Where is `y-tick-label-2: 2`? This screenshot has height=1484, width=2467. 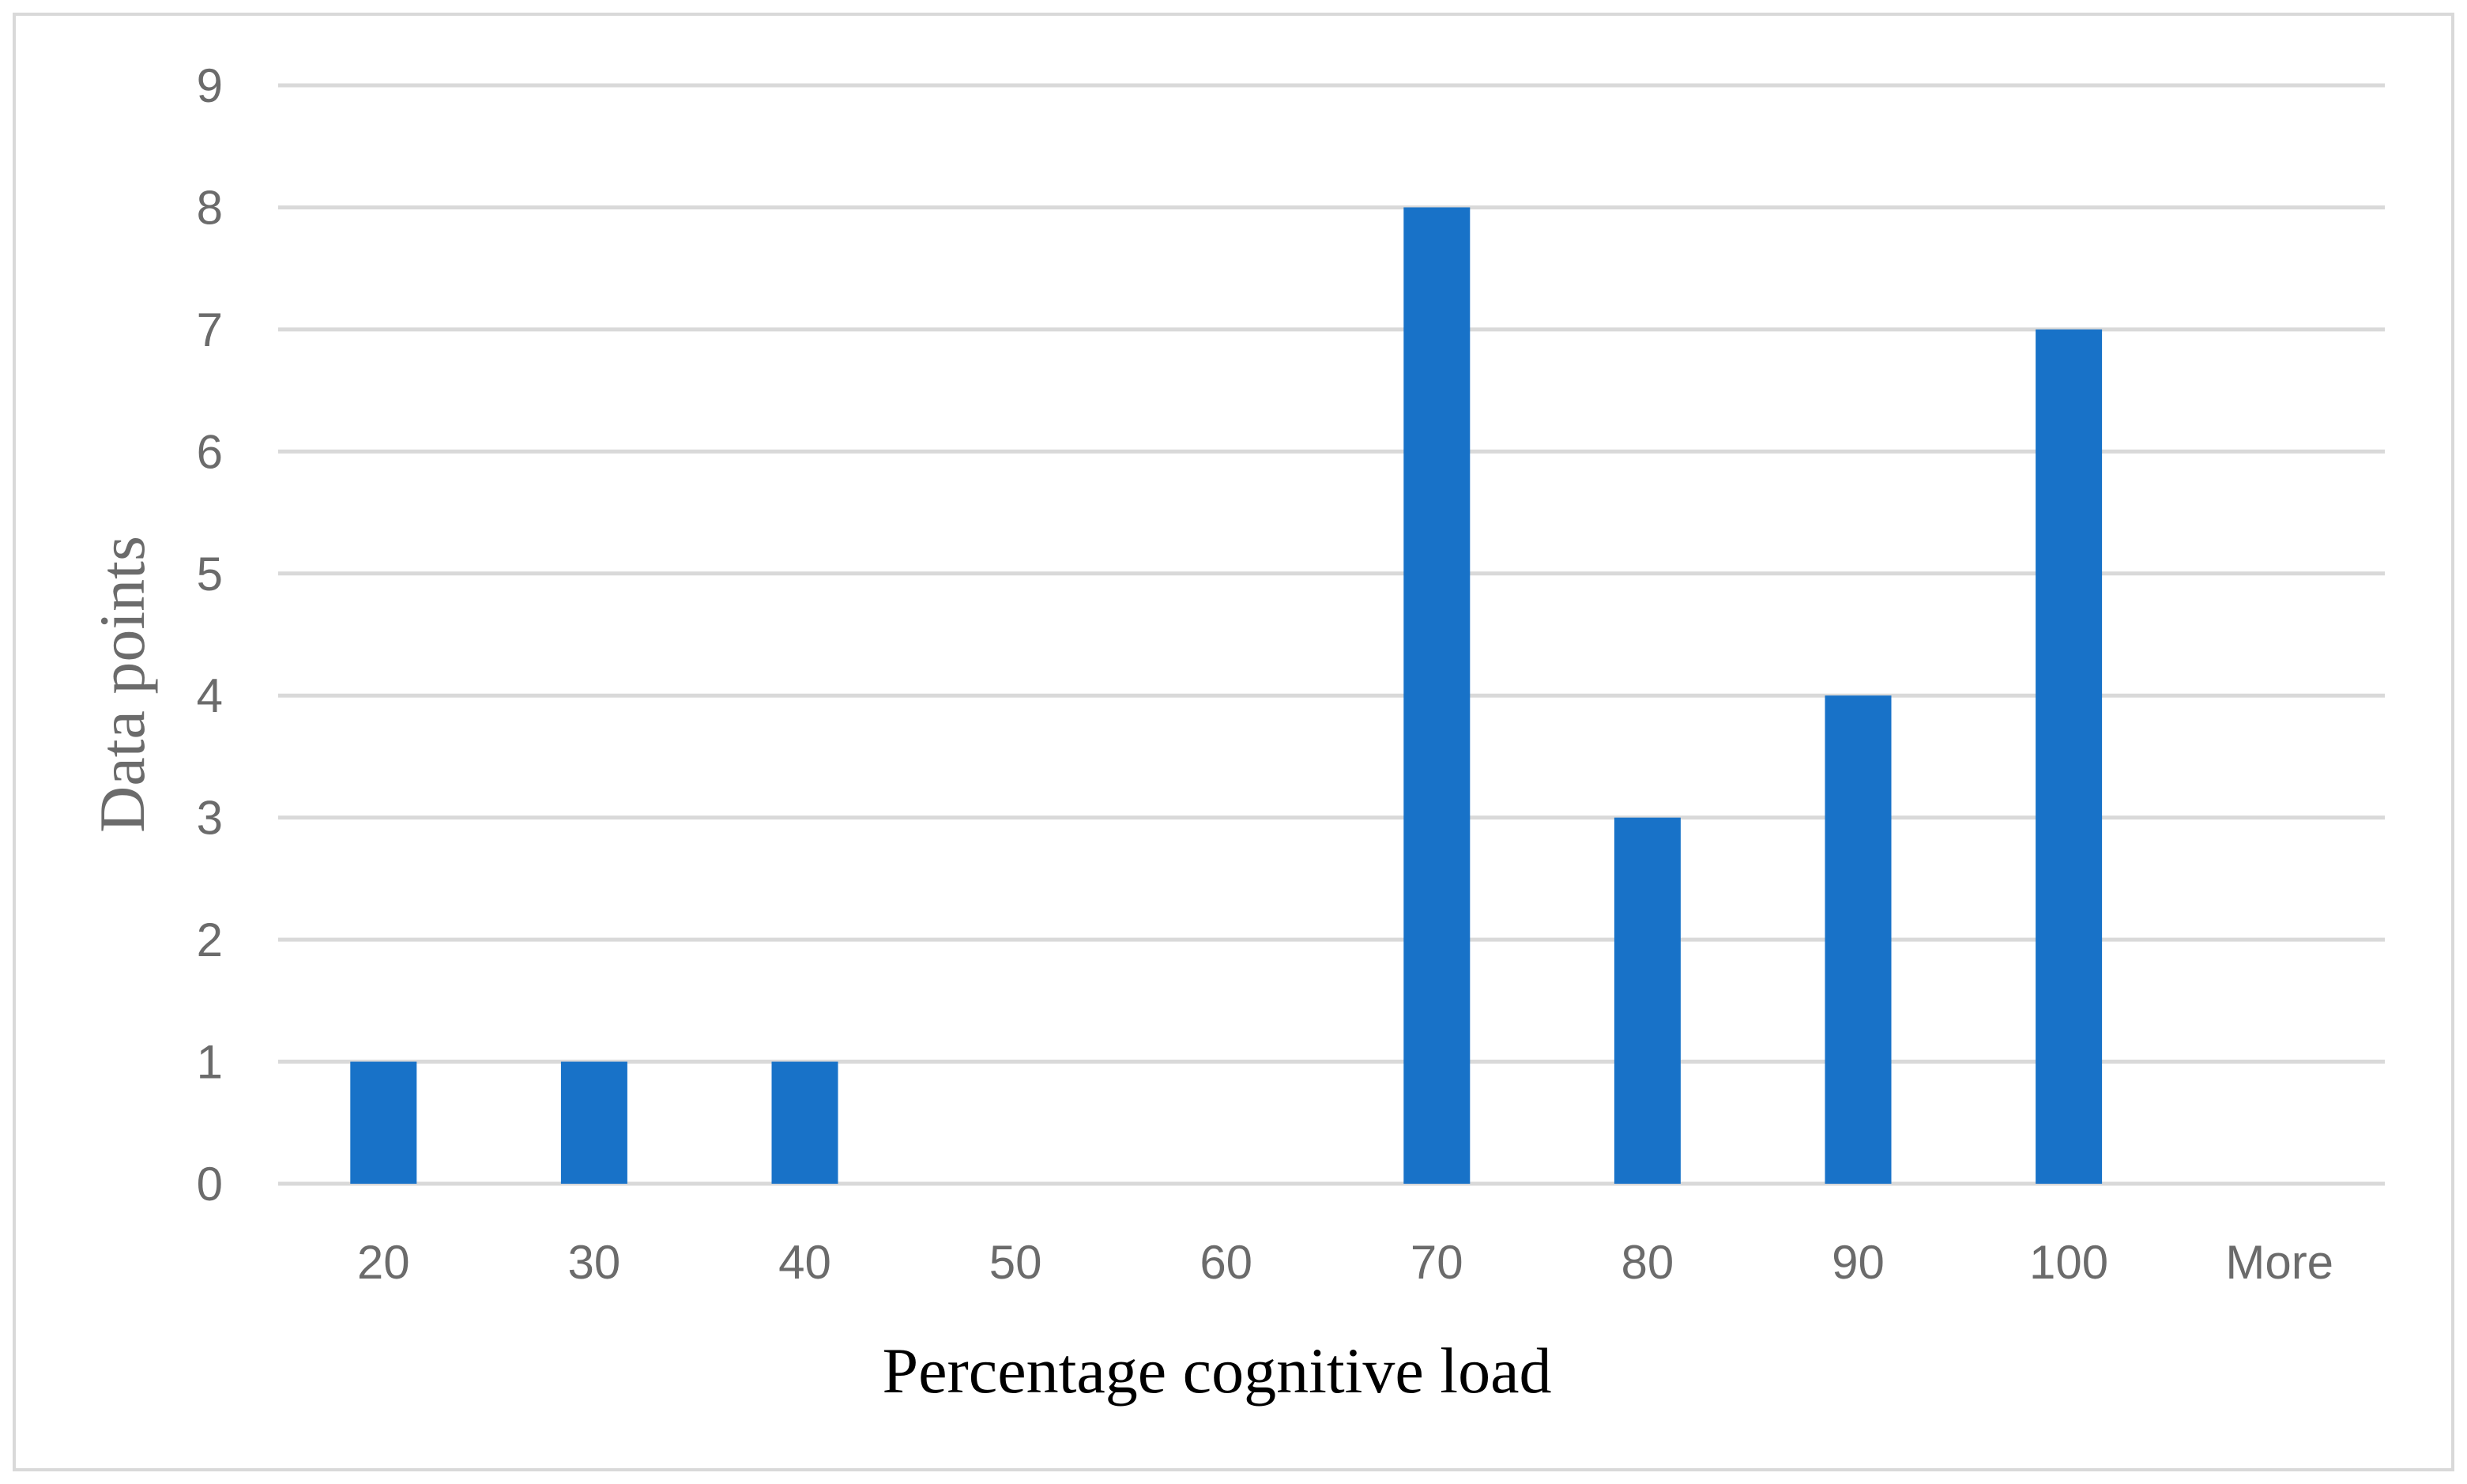 y-tick-label-2: 2 is located at coordinates (210, 940).